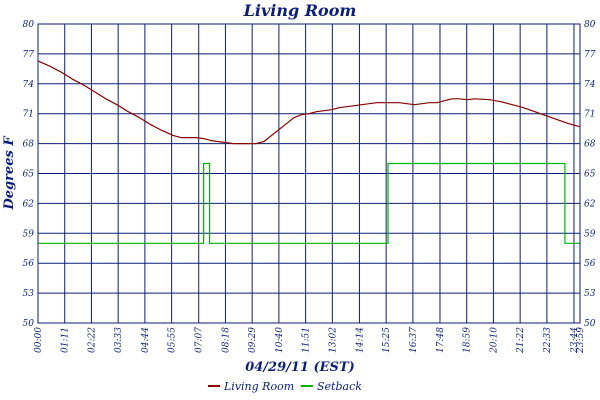  Describe the element at coordinates (39, 340) in the screenshot. I see `x-tick-label: 00:00` at that location.